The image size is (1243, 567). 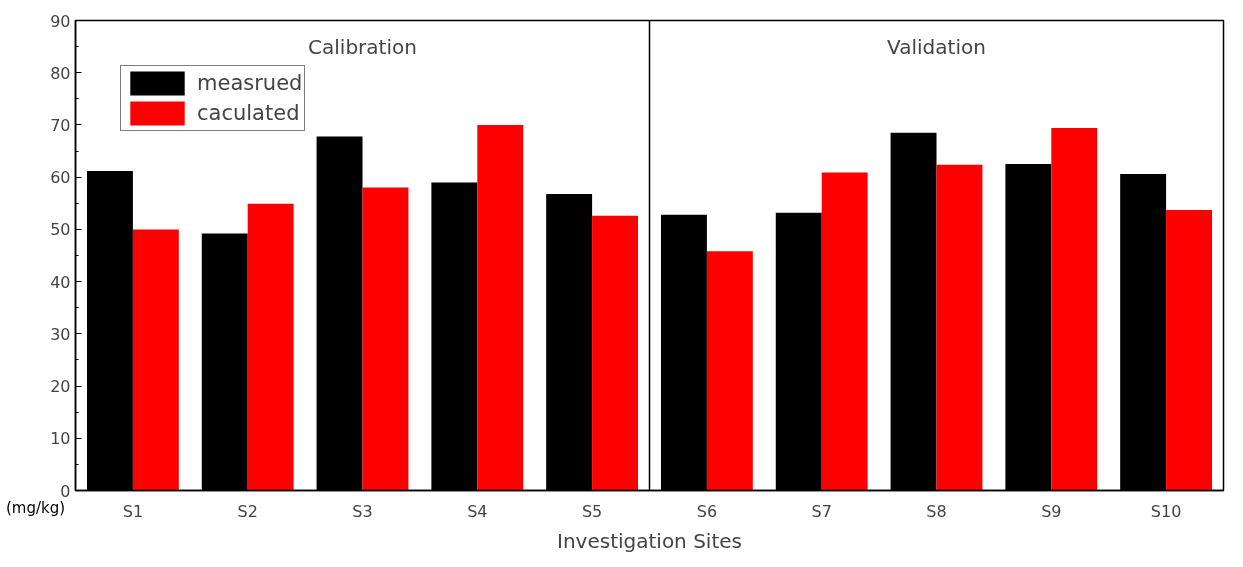 What do you see at coordinates (707, 511) in the screenshot?
I see `x-tick-label: S6` at bounding box center [707, 511].